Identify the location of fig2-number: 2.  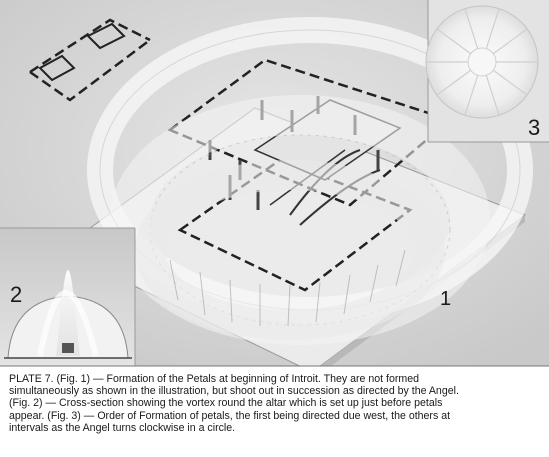
(16, 294).